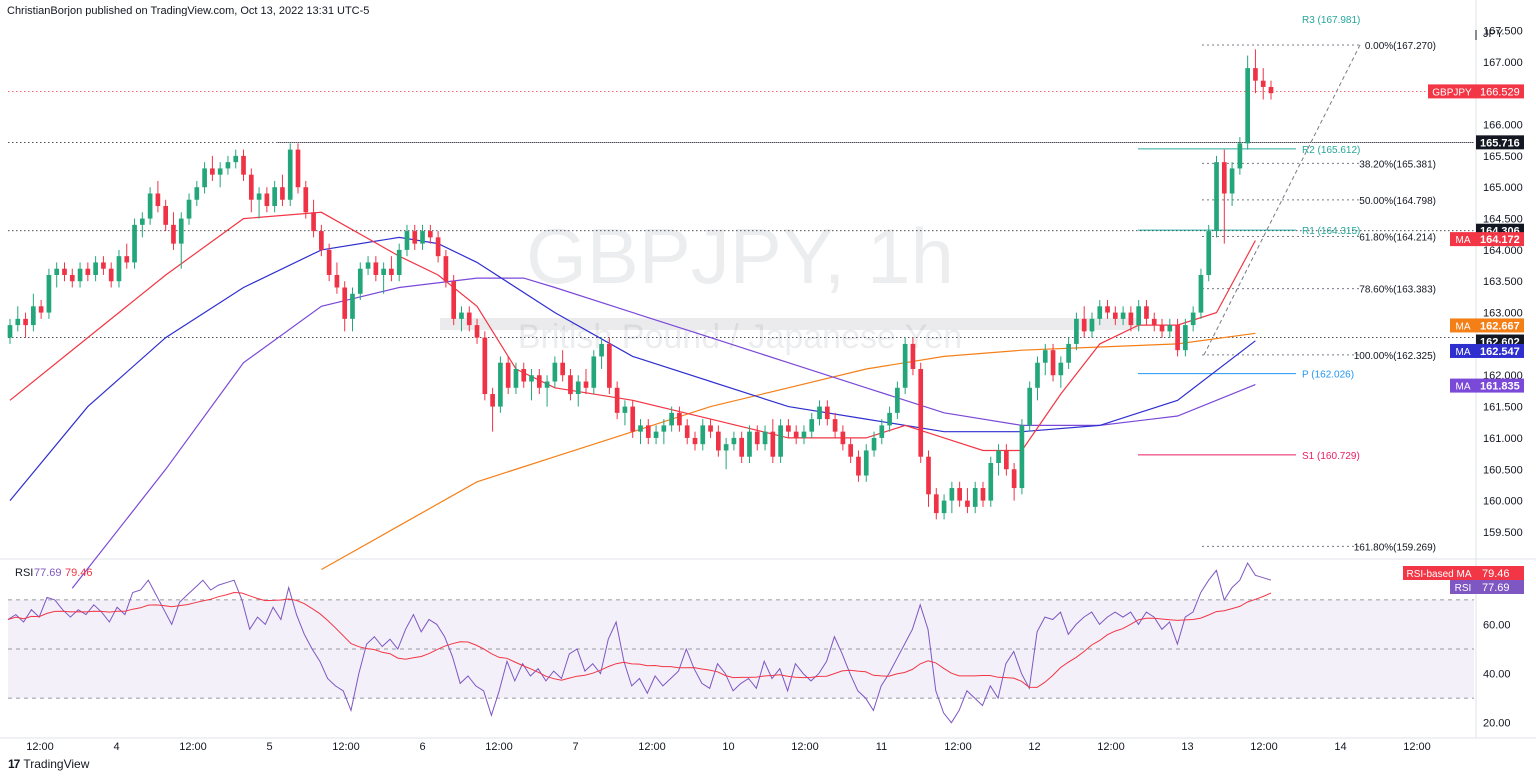  What do you see at coordinates (48, 764) in the screenshot?
I see `footer-brand: 17 TradingView` at bounding box center [48, 764].